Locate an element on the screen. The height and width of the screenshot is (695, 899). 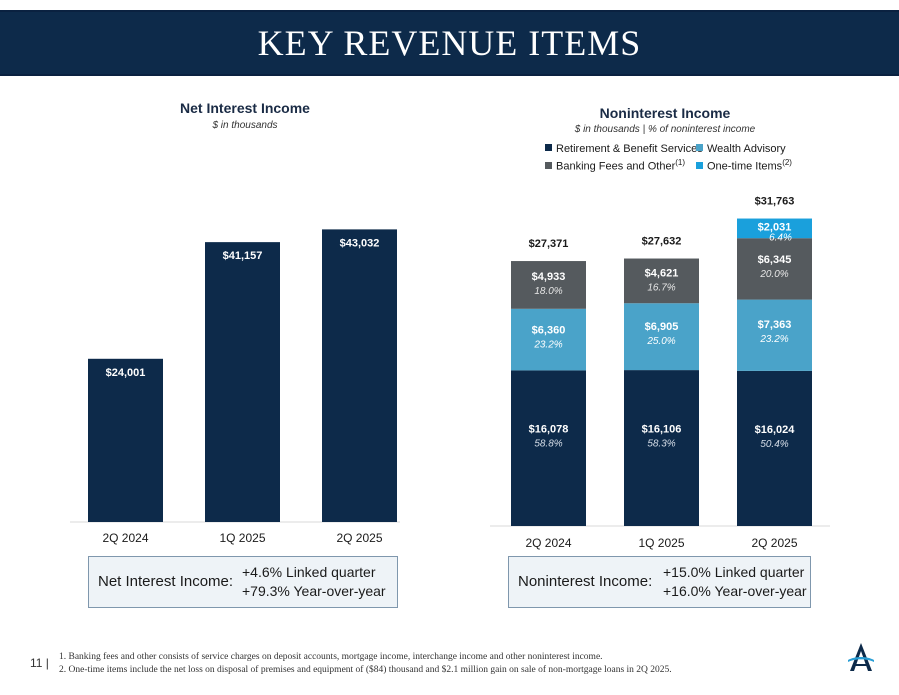
legend-footnote-banking: (1) is located at coordinates (680, 162).